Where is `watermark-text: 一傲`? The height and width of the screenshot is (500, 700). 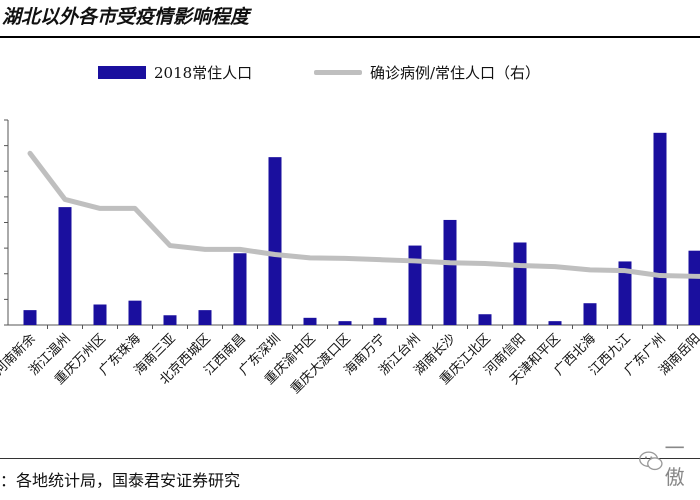 watermark-text: 一傲 is located at coordinates (674, 462).